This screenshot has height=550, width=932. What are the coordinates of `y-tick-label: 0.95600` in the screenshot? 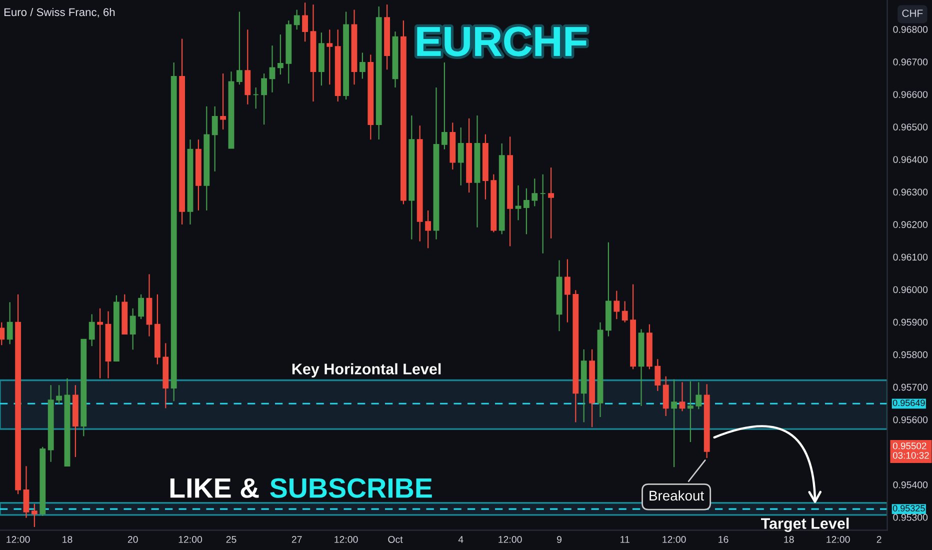 It's located at (910, 420).